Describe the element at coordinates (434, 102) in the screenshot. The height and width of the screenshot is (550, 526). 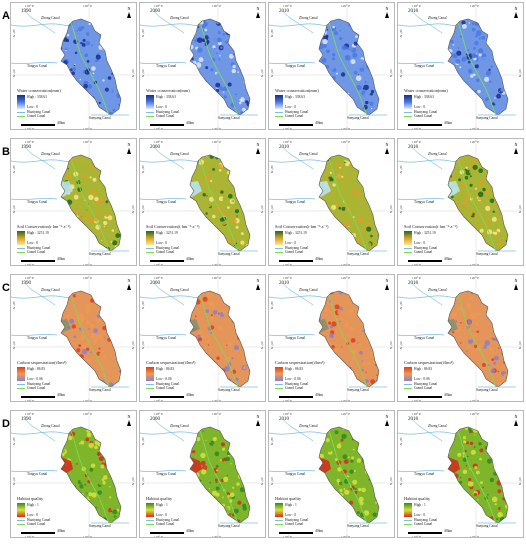
I see `legend-ramp: High : 338.63 Low : 0` at that location.